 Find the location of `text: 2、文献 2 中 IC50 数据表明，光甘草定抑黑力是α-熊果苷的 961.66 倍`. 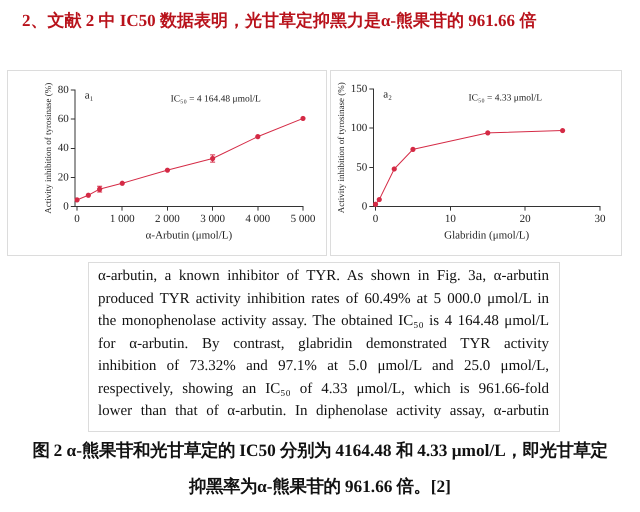

text: 2、文献 2 中 IC50 数据表明，光甘草定抑黑力是α-熊果苷的 961.66 倍 is located at coordinates (279, 21).